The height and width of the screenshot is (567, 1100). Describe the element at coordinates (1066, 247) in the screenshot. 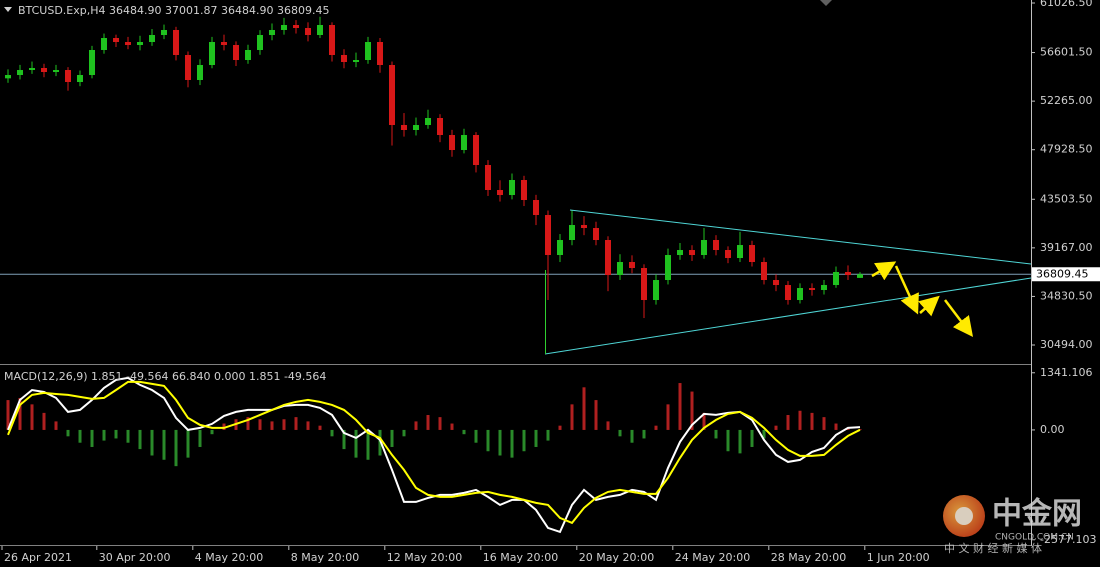

I see `y-tick-label: 39167.00` at that location.